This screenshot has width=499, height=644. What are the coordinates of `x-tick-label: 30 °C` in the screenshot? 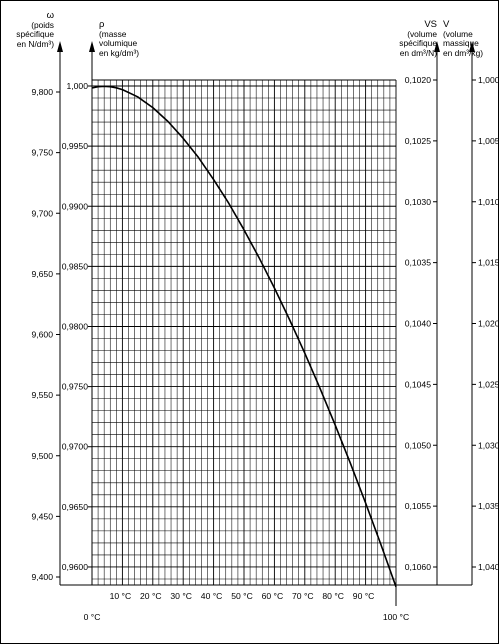 It's located at (181, 596).